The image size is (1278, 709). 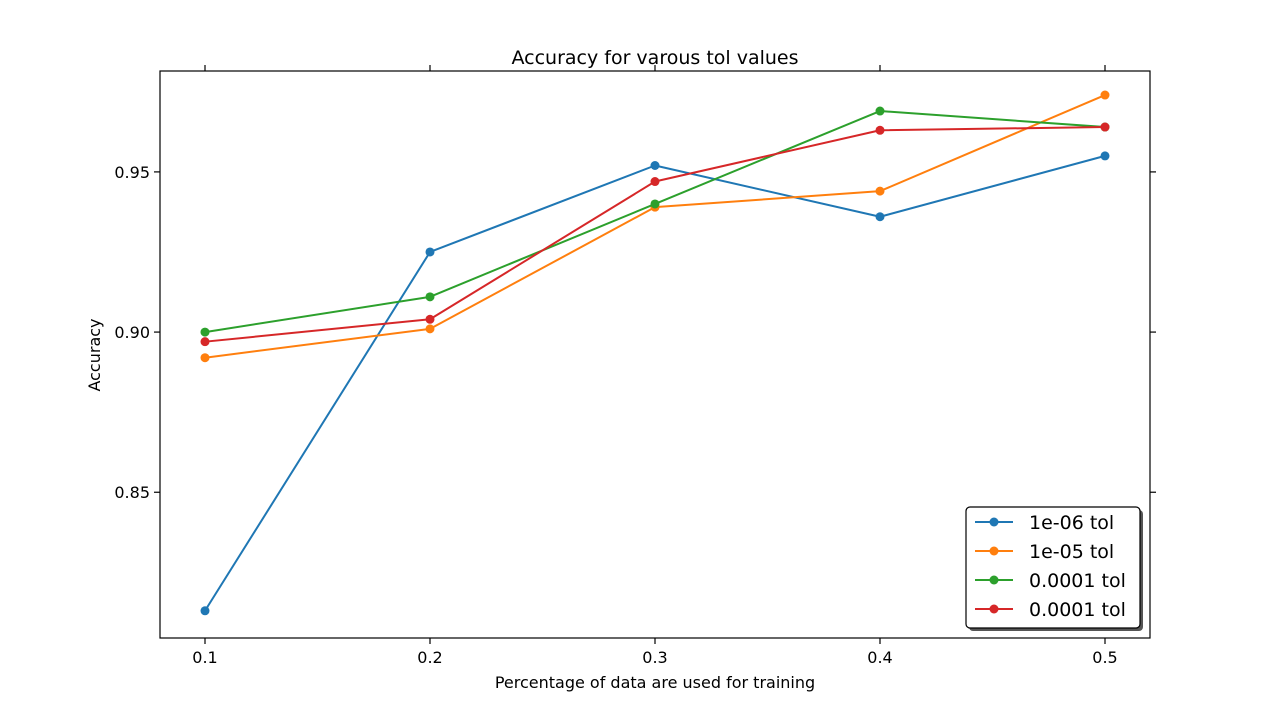 What do you see at coordinates (132, 492) in the screenshot?
I see `y-tick-label: 0.85` at bounding box center [132, 492].